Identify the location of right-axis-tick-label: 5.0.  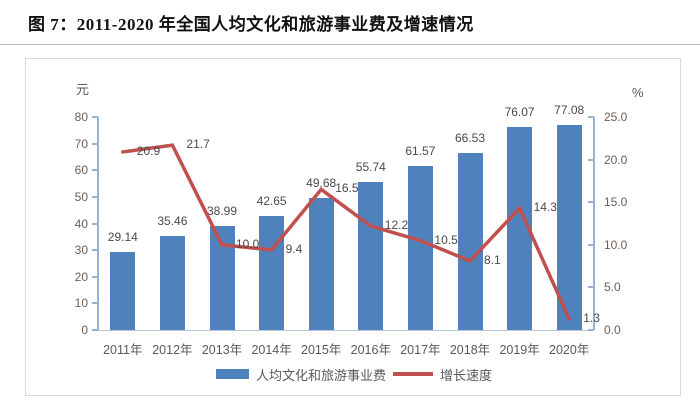
(612, 287).